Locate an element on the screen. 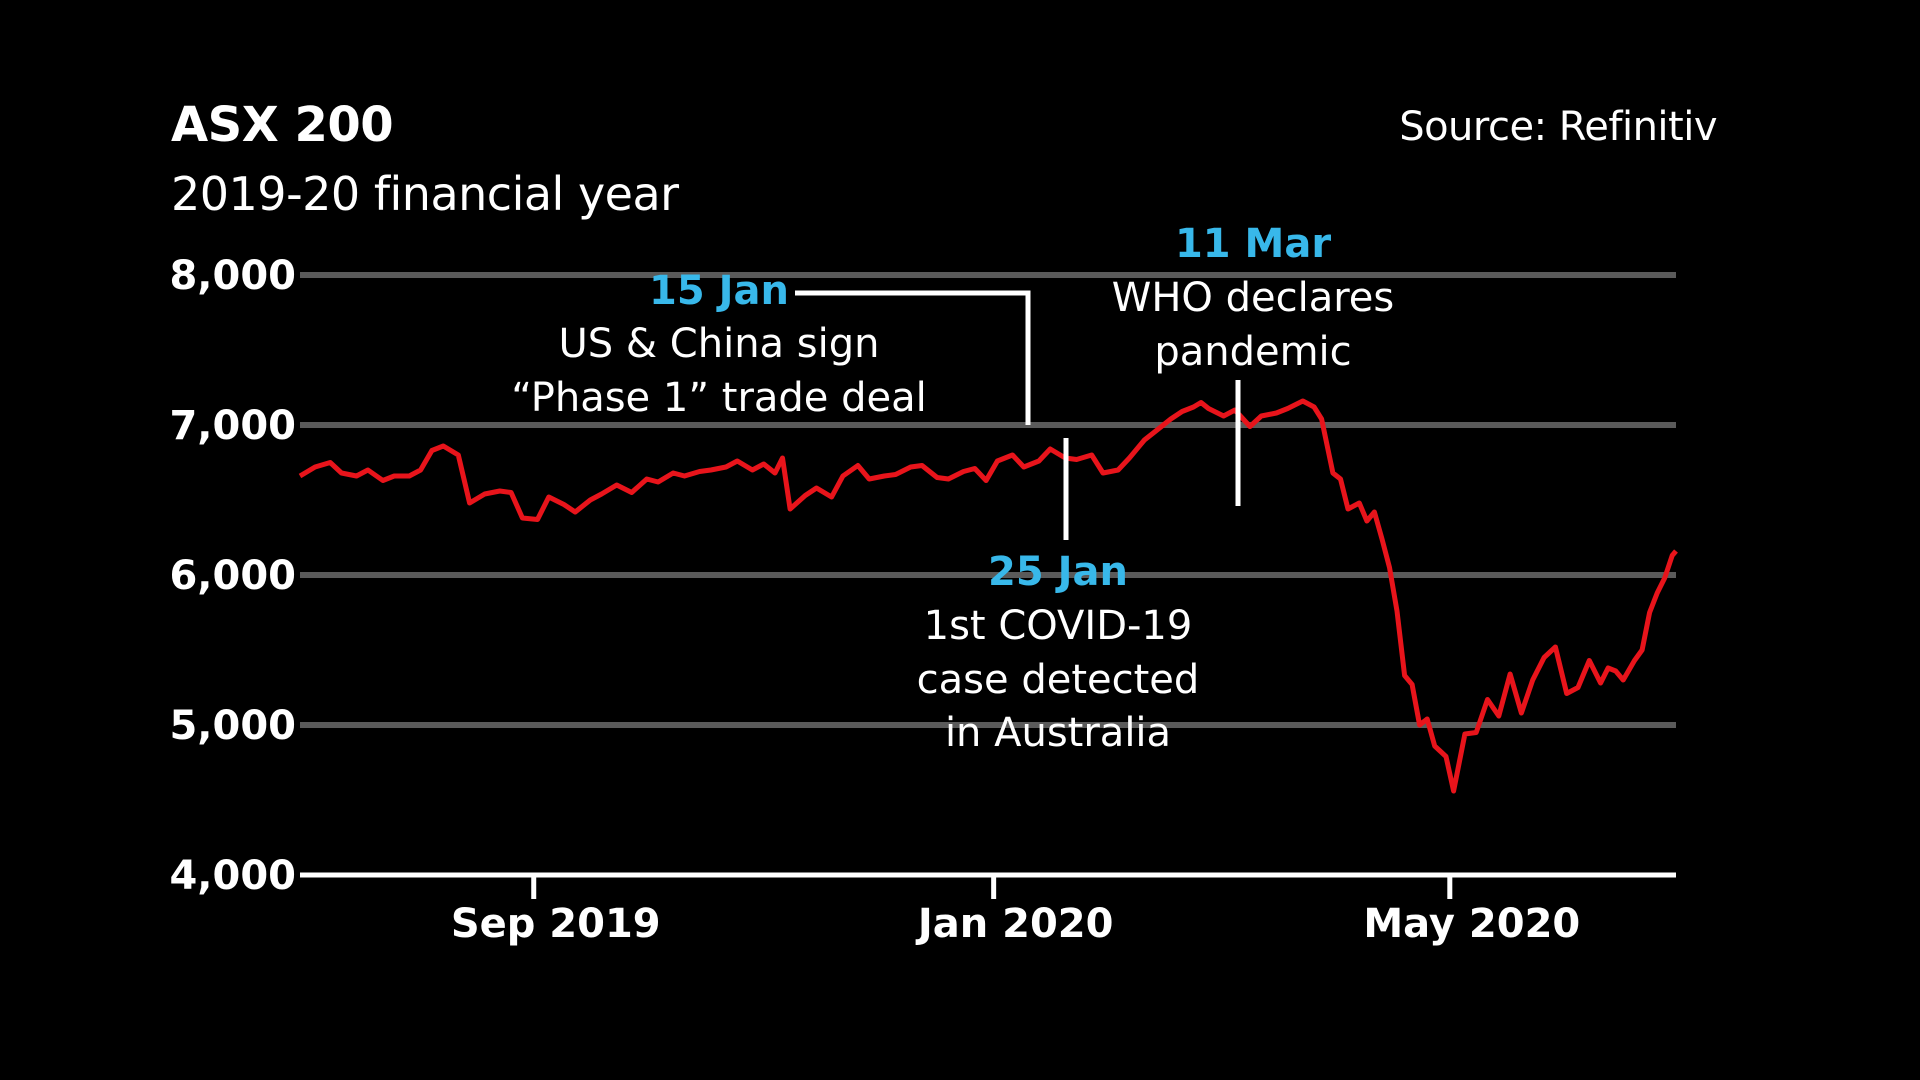 This screenshot has width=1920, height=1080. y-tick-label: 8,000 is located at coordinates (232, 276).